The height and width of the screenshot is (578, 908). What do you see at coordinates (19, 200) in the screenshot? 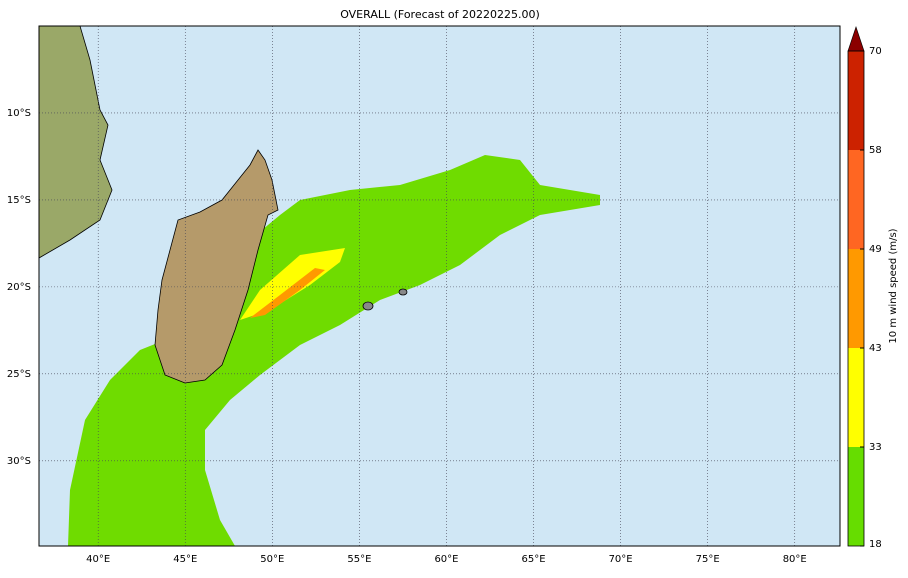
I see `lat-tick-label: 15°S` at bounding box center [19, 200].